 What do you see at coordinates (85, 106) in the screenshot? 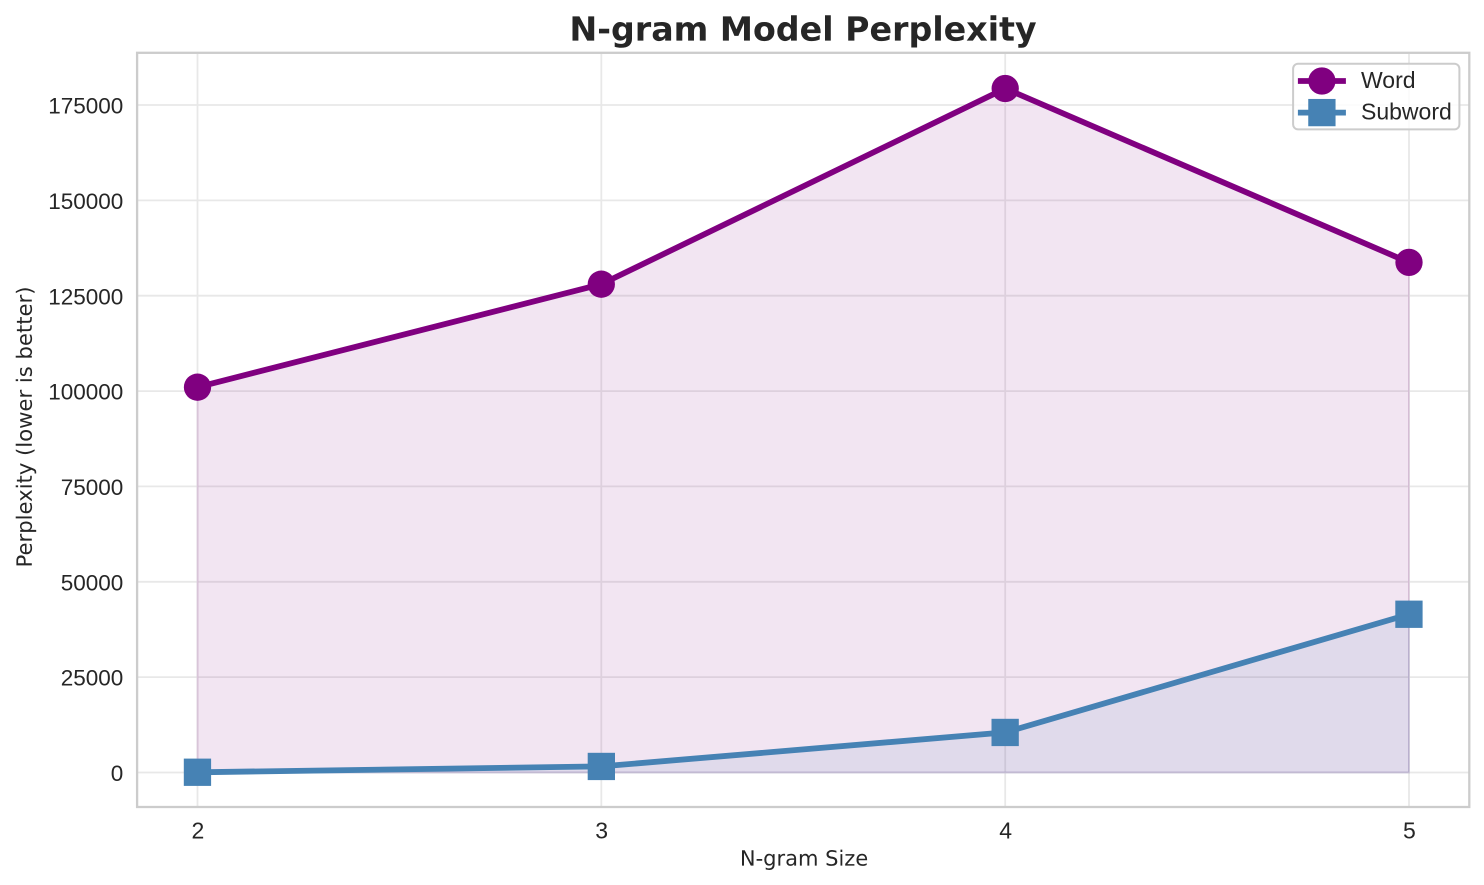
I see `svg-text: 175000` at bounding box center [85, 106].